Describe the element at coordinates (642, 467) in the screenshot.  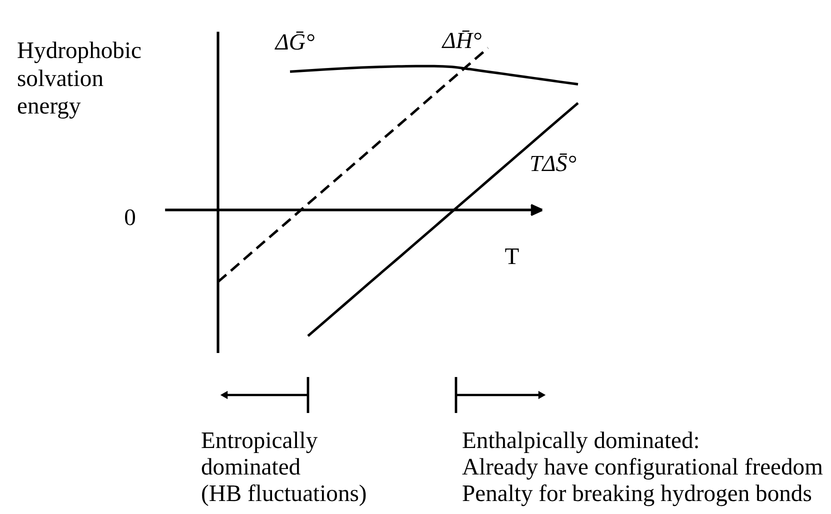
I see `text: Enthalpically dominated: Already have configurational freedom Penalty for breaking hydrogen bonds` at that location.